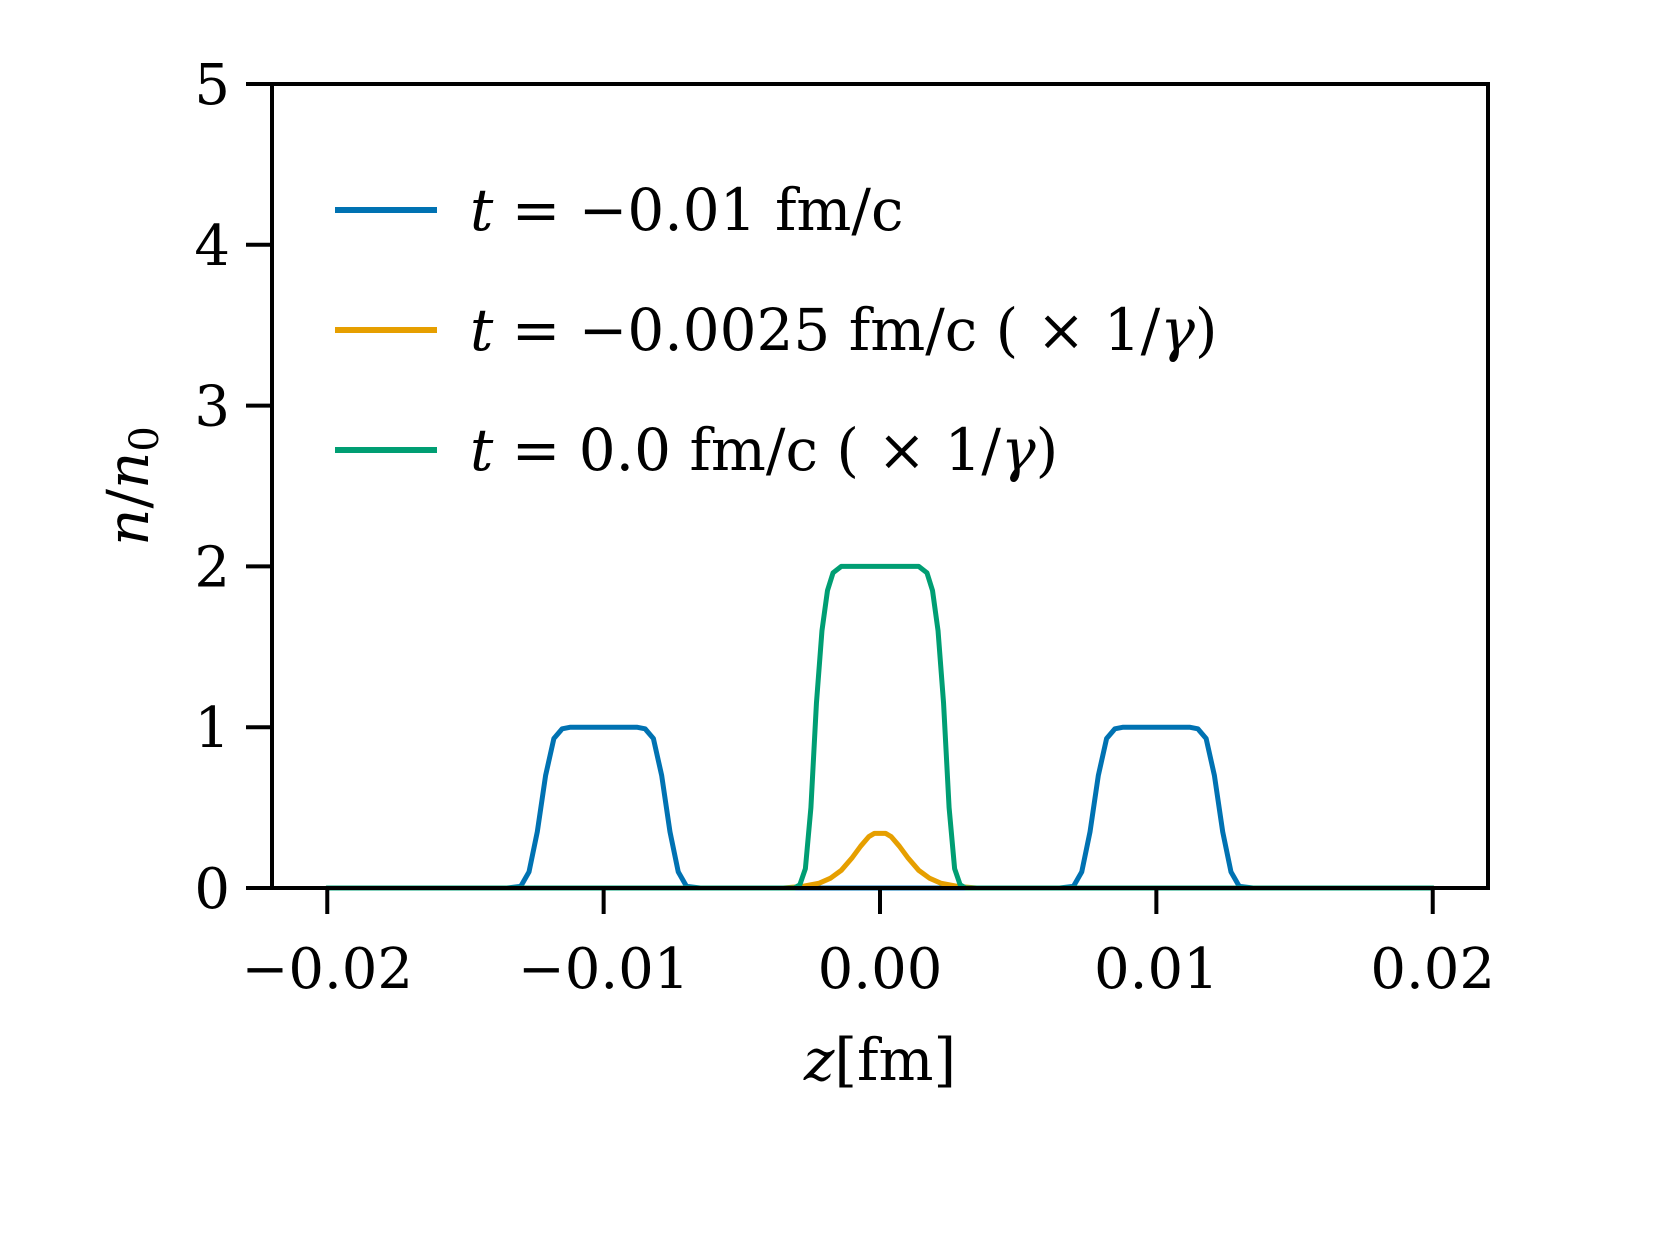  Describe the element at coordinates (880, 969) in the screenshot. I see `x-tick-label: 0.00` at that location.